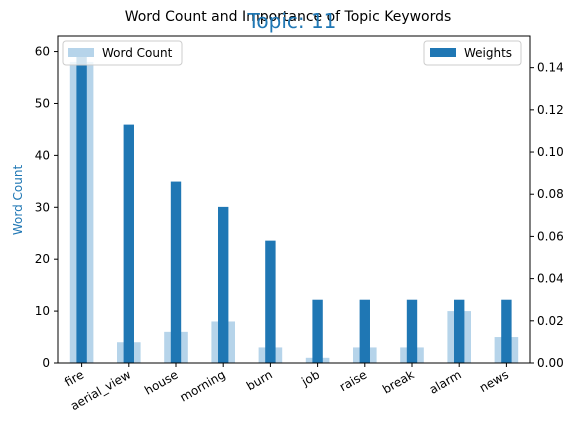 This screenshot has height=432, width=576. Describe the element at coordinates (550, 152) in the screenshot. I see `y-right-tick-label: 0.10` at that location.